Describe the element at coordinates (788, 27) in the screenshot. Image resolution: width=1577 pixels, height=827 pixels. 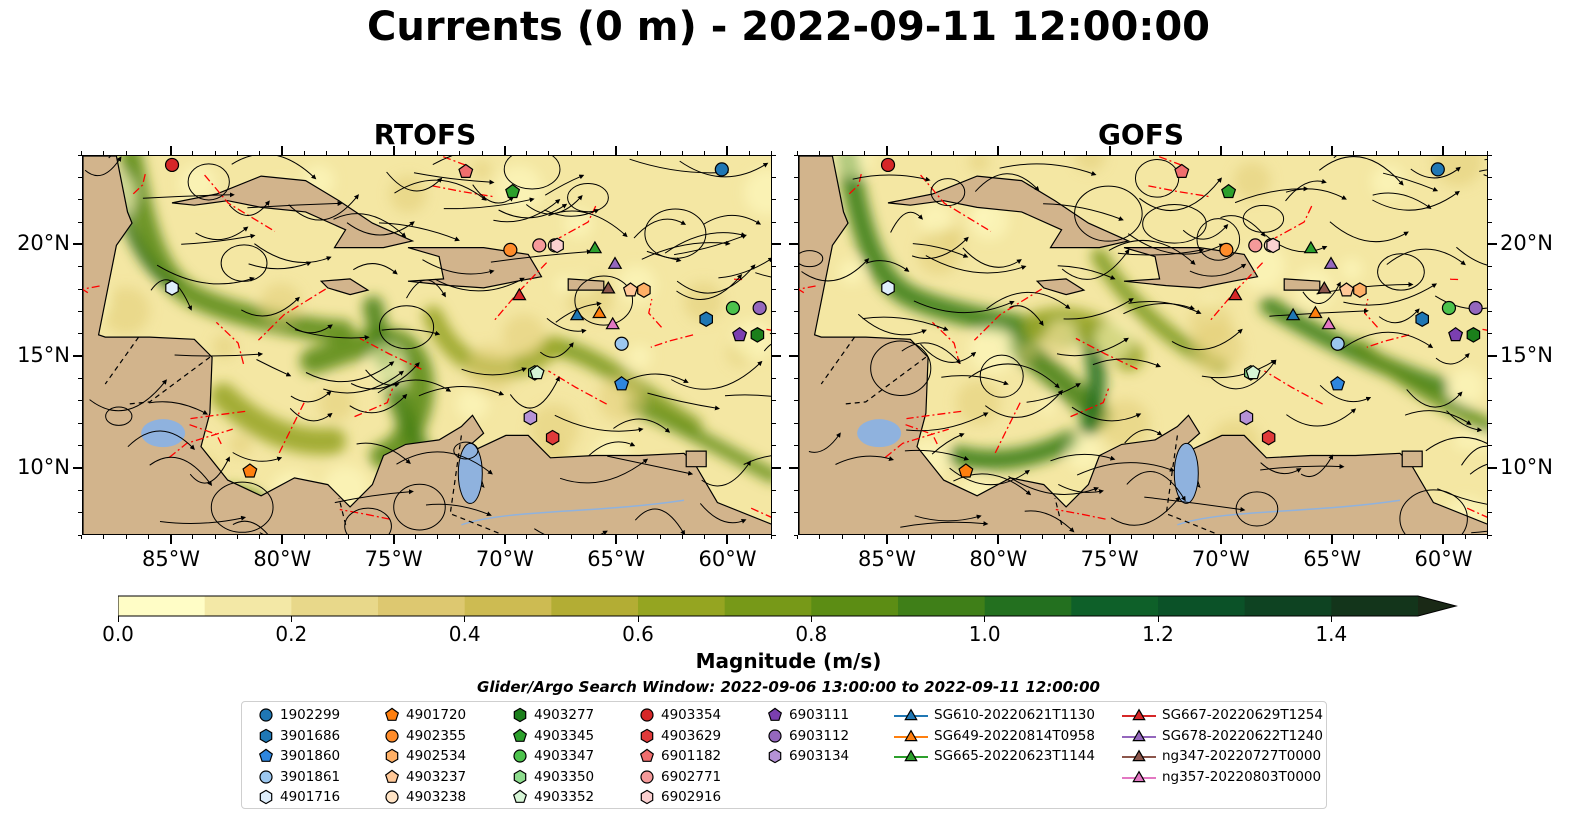
I see `figure-title: Currents (0 m) - 2022-09-11 12:00:00` at that location.